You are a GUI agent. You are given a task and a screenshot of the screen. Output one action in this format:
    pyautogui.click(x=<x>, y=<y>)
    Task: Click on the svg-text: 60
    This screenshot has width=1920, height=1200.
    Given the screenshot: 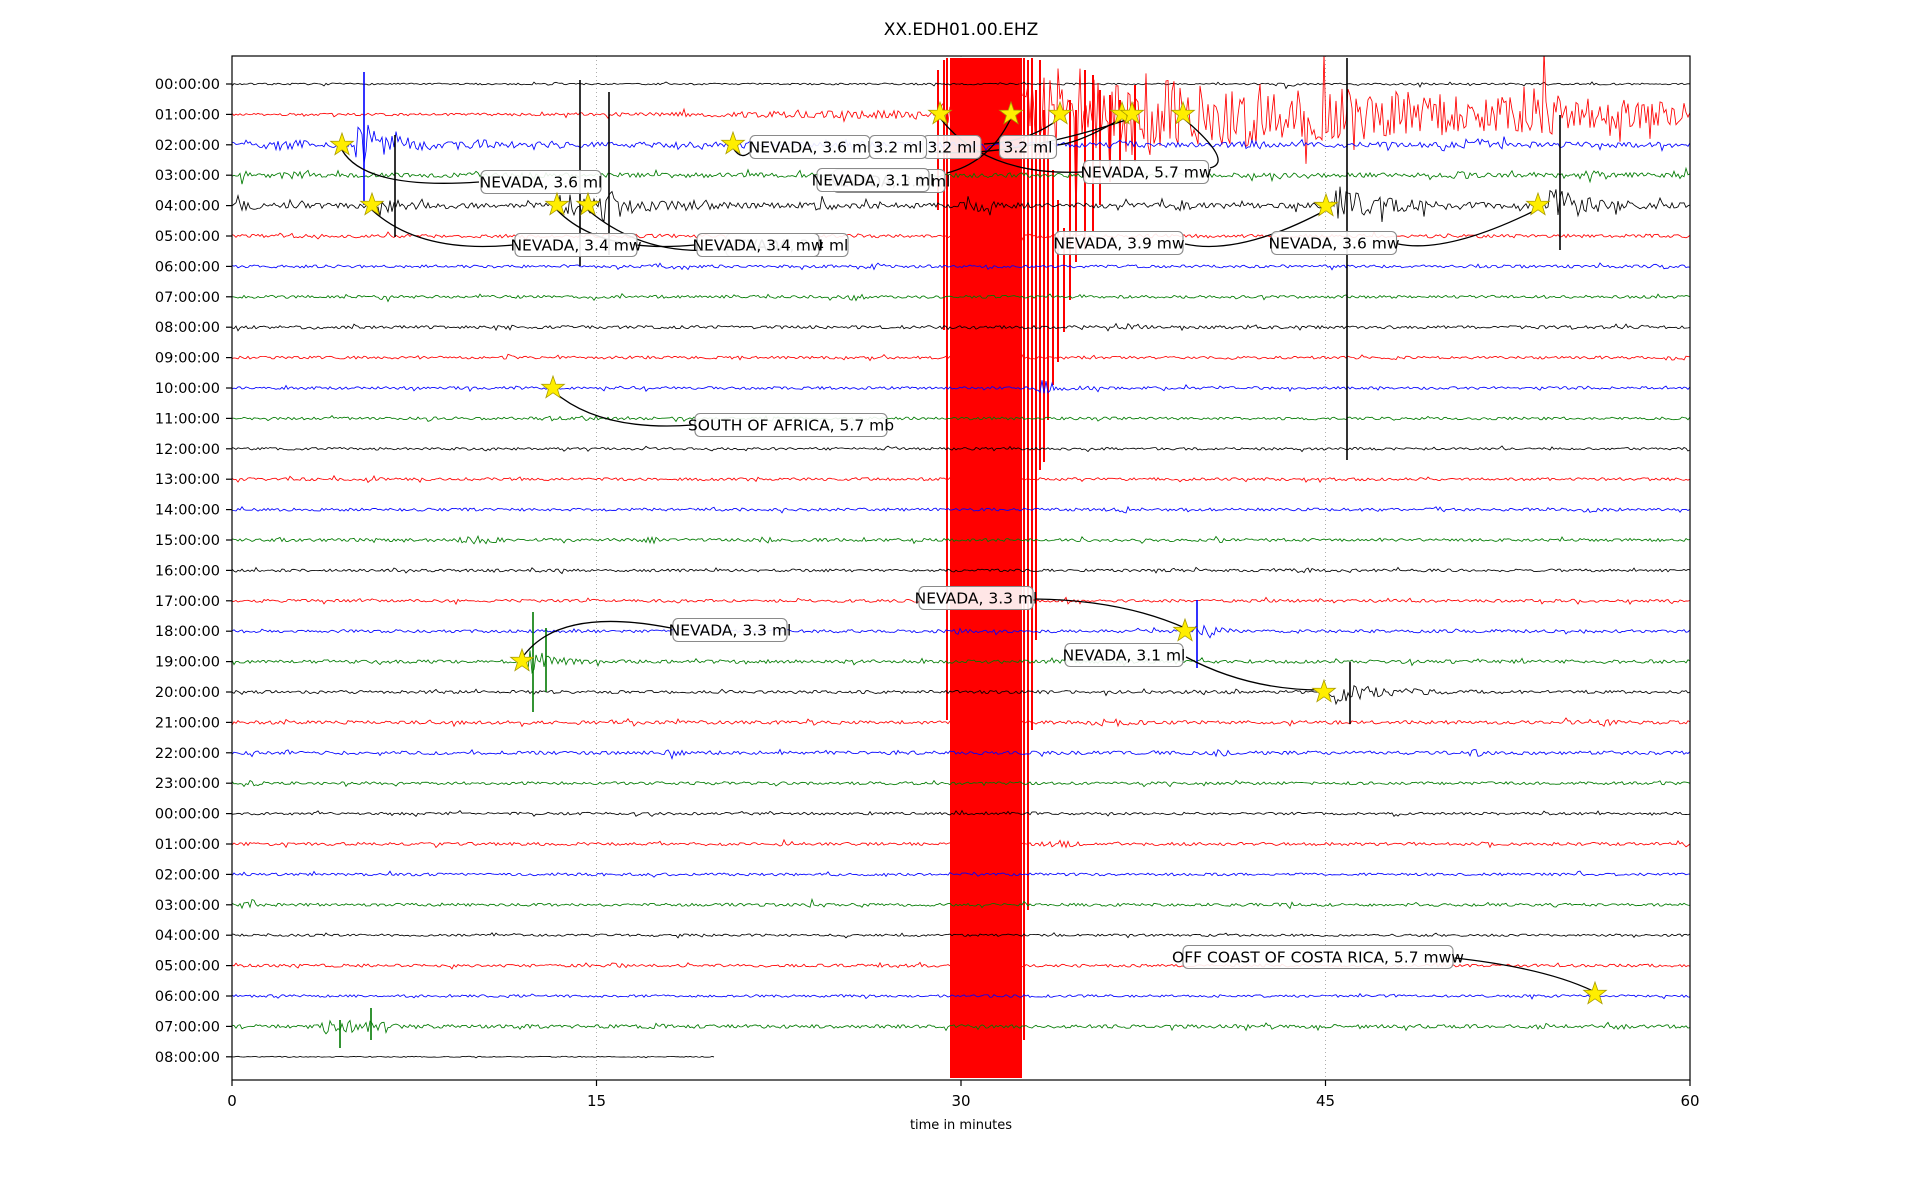 What is the action you would take?
    pyautogui.click(x=1689, y=1101)
    